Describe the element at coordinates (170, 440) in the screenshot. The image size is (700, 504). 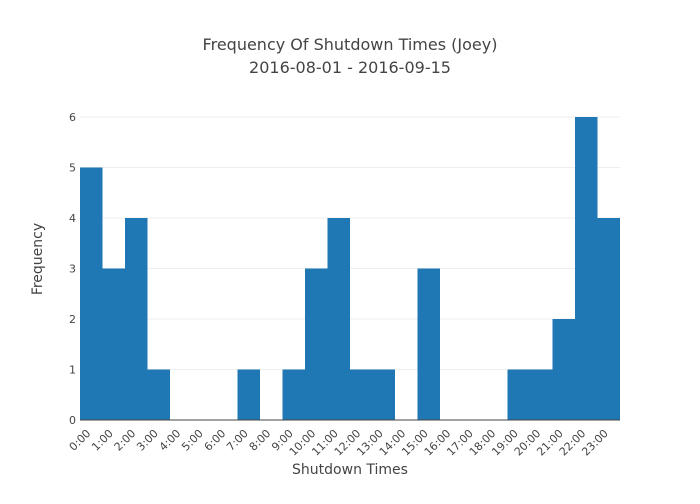
I see `x-tick-label: 4:00` at that location.